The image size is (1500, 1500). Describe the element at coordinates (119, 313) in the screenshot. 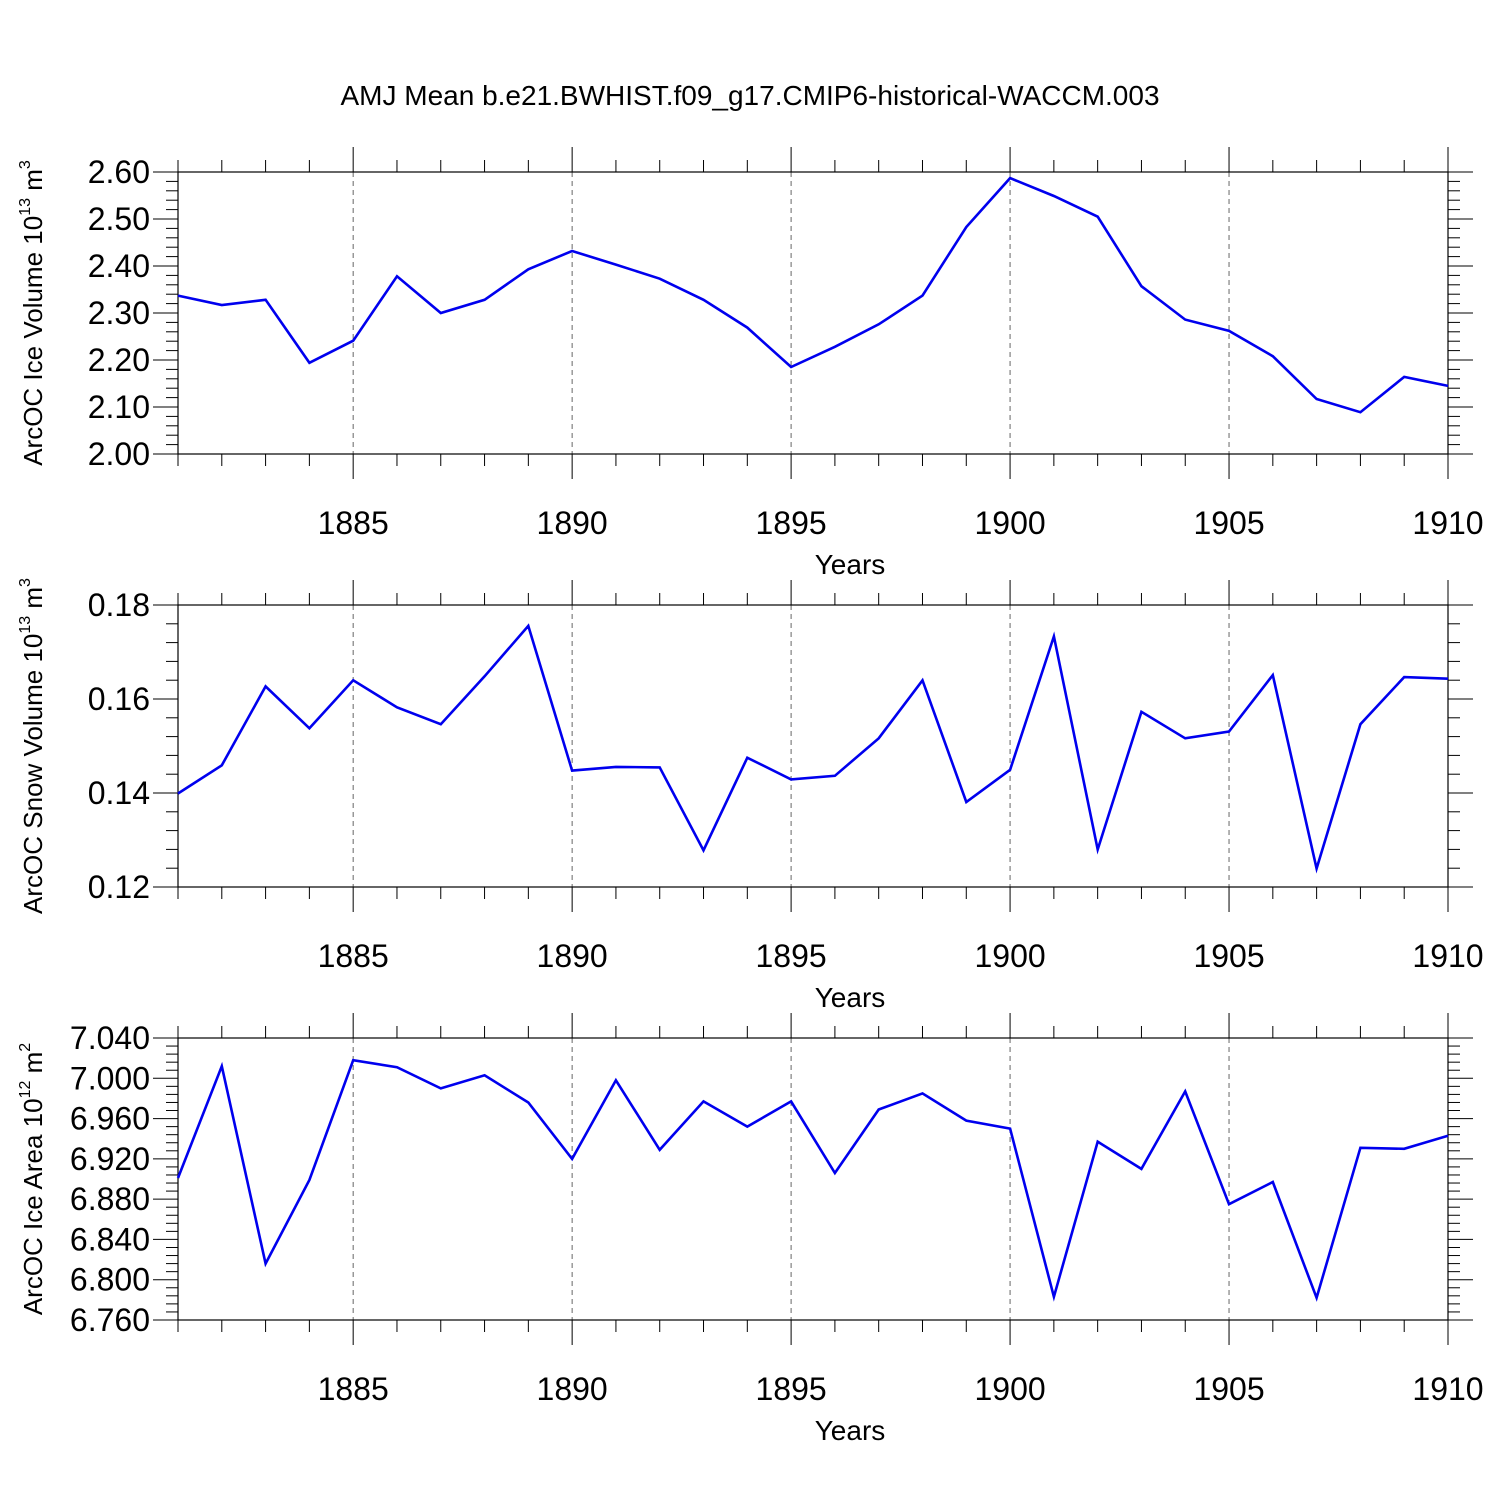

I see `y-tick-label: 2.30` at that location.